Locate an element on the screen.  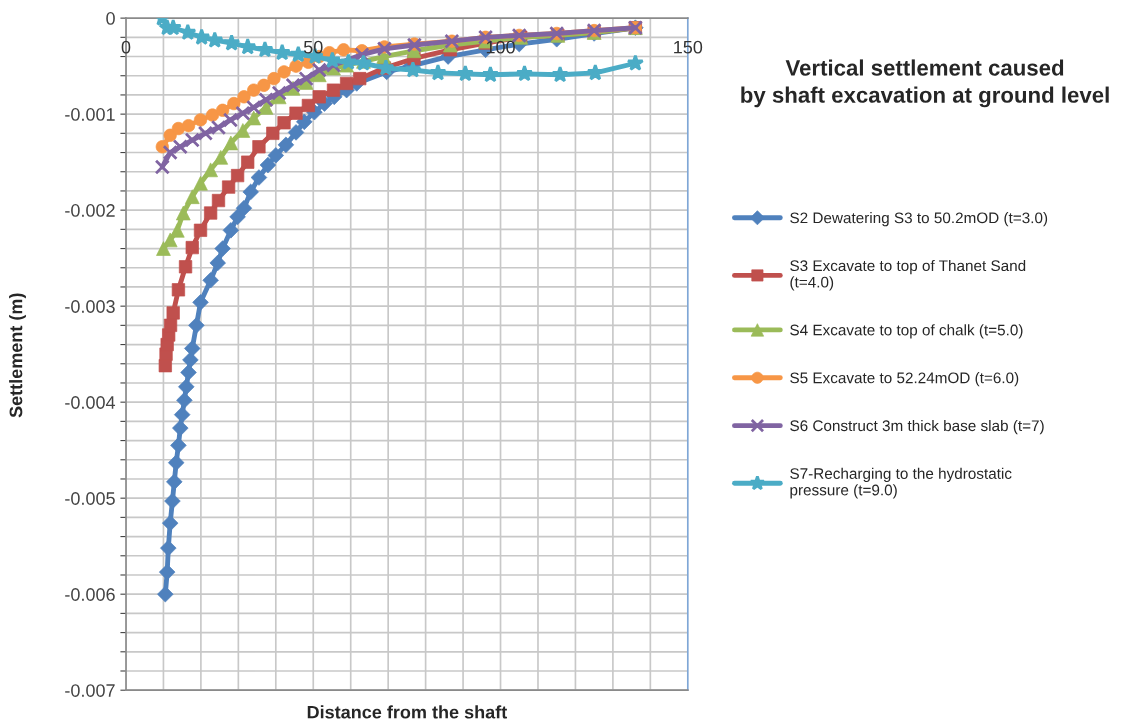
x-tick-label: 0 is located at coordinates (126, 47).